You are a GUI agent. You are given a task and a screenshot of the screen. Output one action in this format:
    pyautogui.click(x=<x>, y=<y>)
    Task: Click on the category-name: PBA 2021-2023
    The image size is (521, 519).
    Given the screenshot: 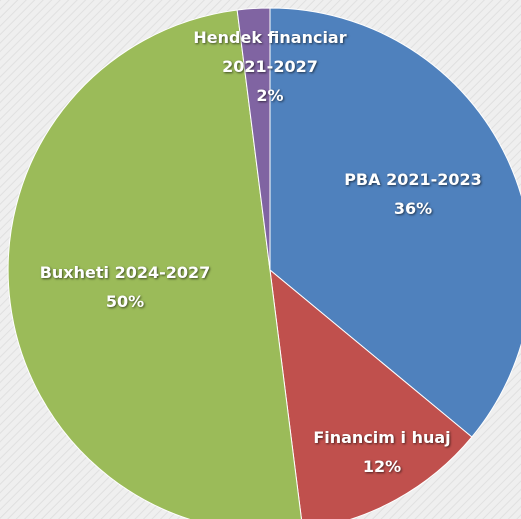 What is the action you would take?
    pyautogui.click(x=413, y=179)
    